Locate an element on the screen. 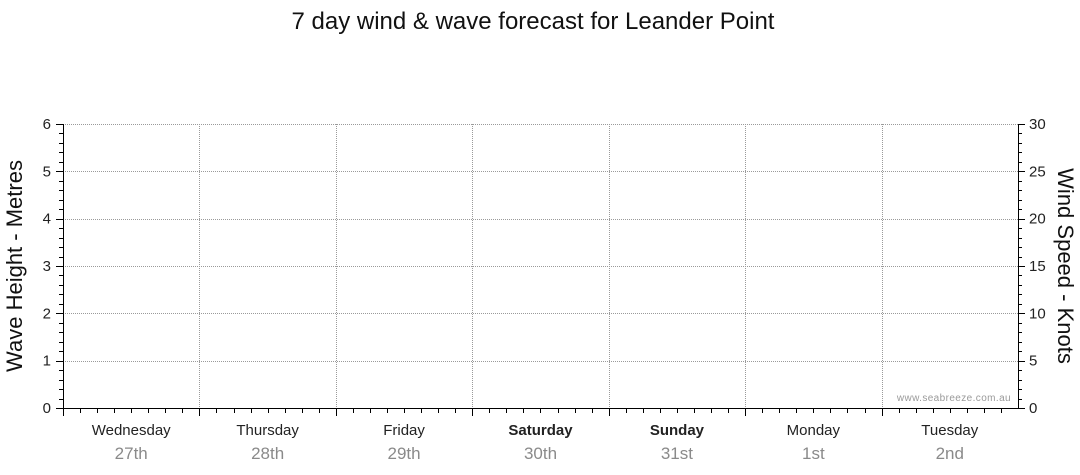 The height and width of the screenshot is (475, 1080). day-date-label: 2nd is located at coordinates (950, 453).